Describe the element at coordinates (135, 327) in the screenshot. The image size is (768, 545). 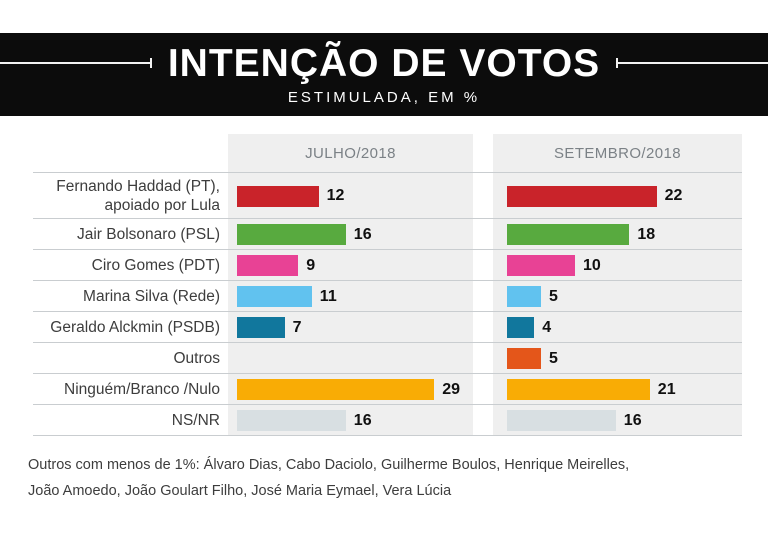
I see `row-label: Geraldo Alckmin (PSDB)` at that location.